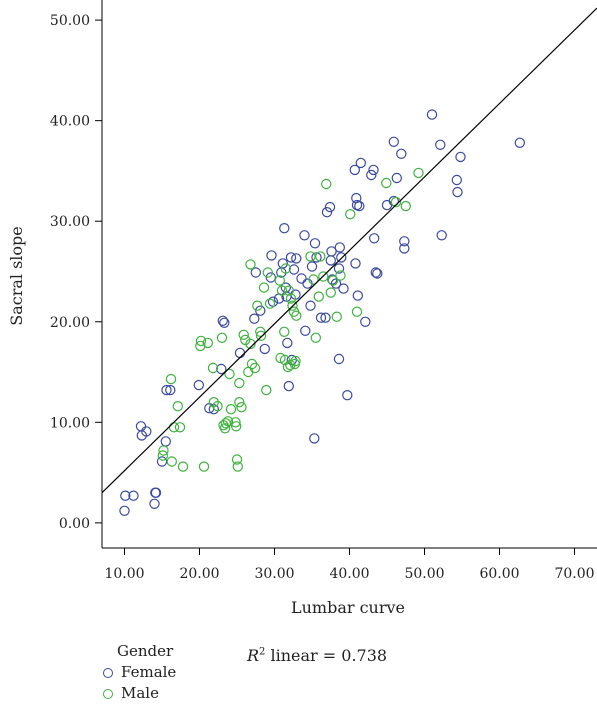 Image resolution: width=597 pixels, height=716 pixels. Describe the element at coordinates (199, 574) in the screenshot. I see `x-tick-label: 20.00` at that location.